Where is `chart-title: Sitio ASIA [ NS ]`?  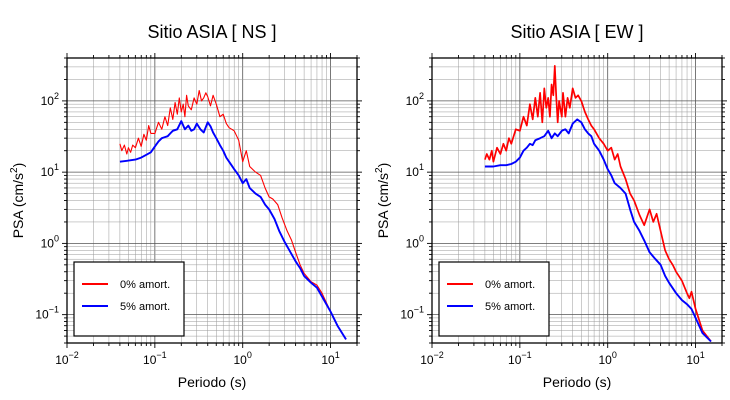 chart-title: Sitio ASIA [ NS ] is located at coordinates (211, 32).